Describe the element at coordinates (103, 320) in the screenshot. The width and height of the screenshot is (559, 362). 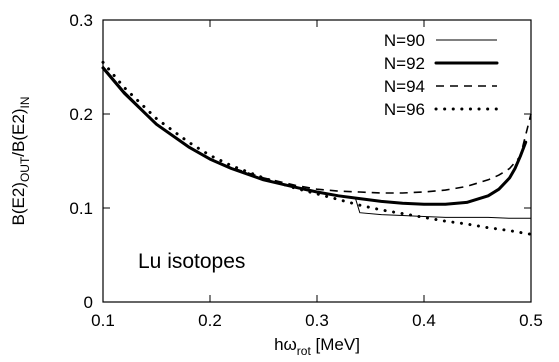
I see `x-tick-label: 0.1` at that location.